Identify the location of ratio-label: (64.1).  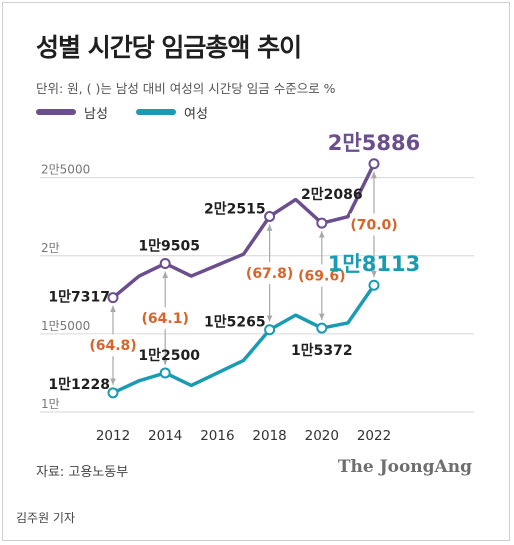
(165, 319).